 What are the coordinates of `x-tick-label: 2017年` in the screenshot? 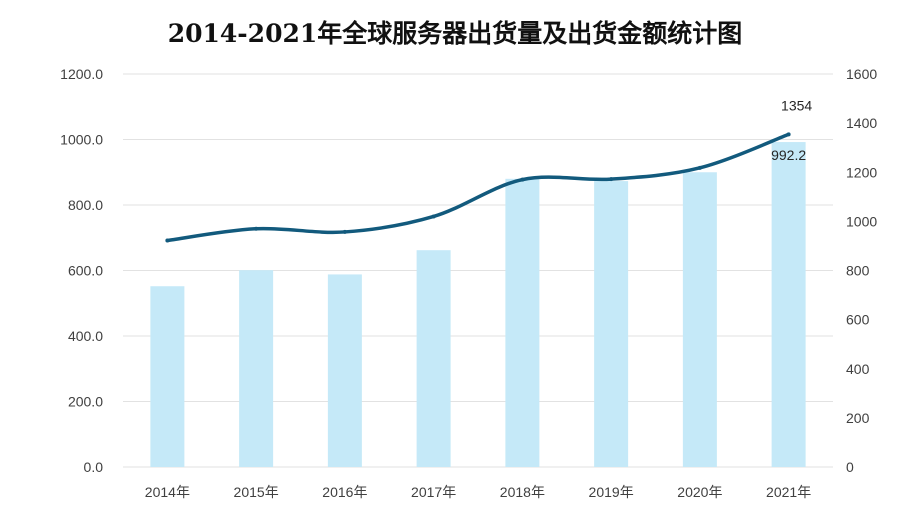 It's located at (433, 492).